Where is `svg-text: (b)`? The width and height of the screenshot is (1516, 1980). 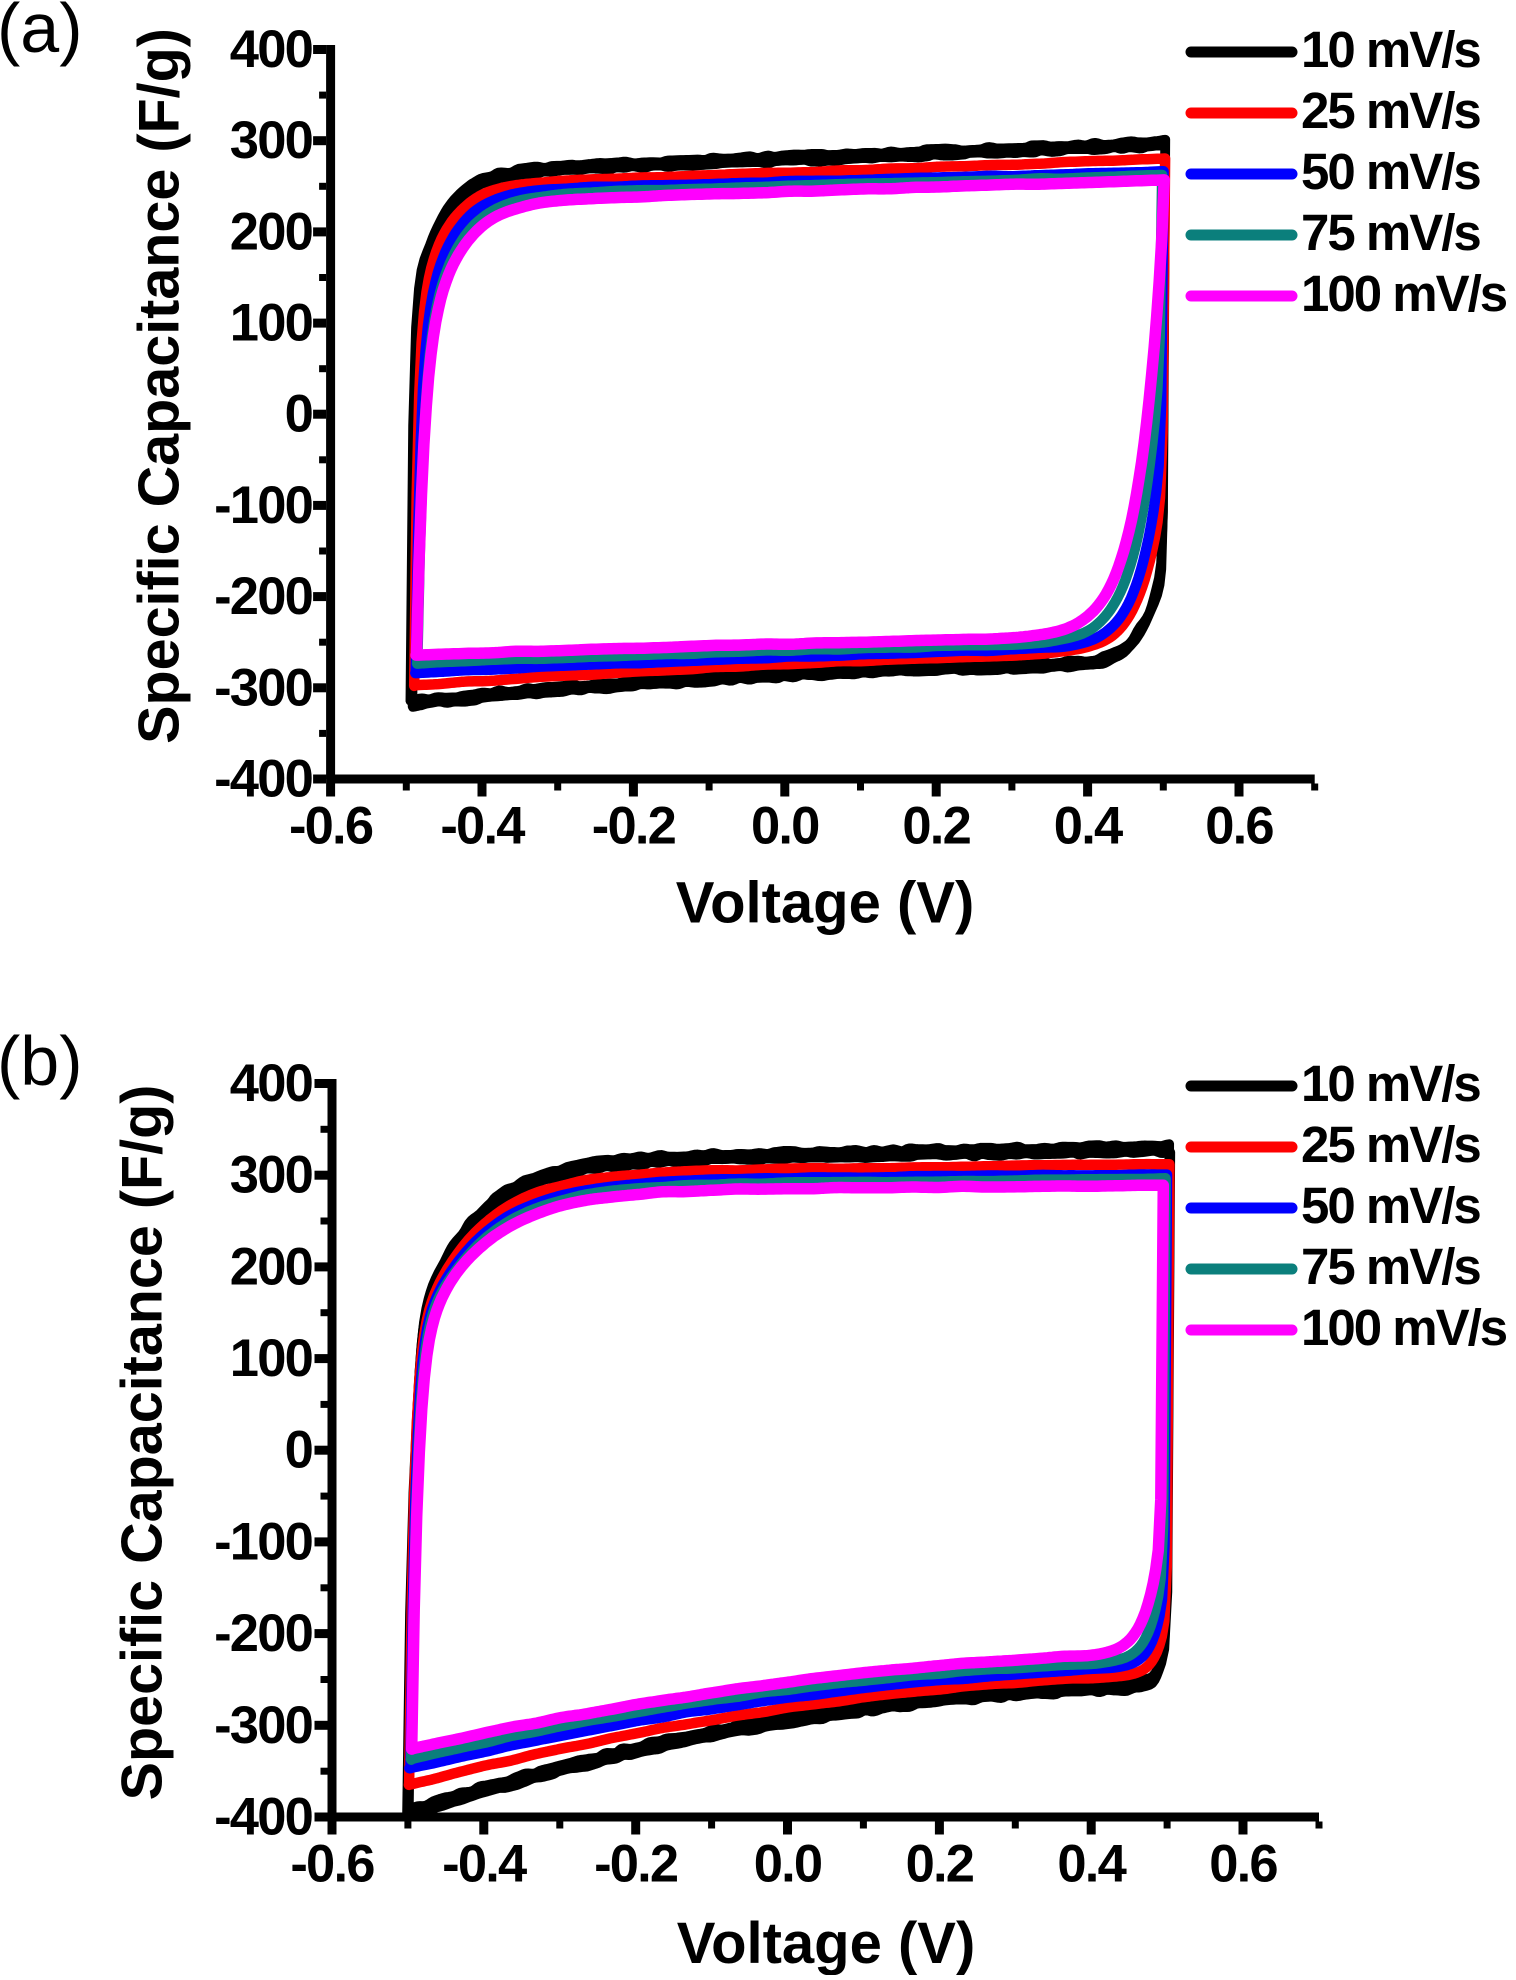
svg-text: (b) is located at coordinates (41, 1061).